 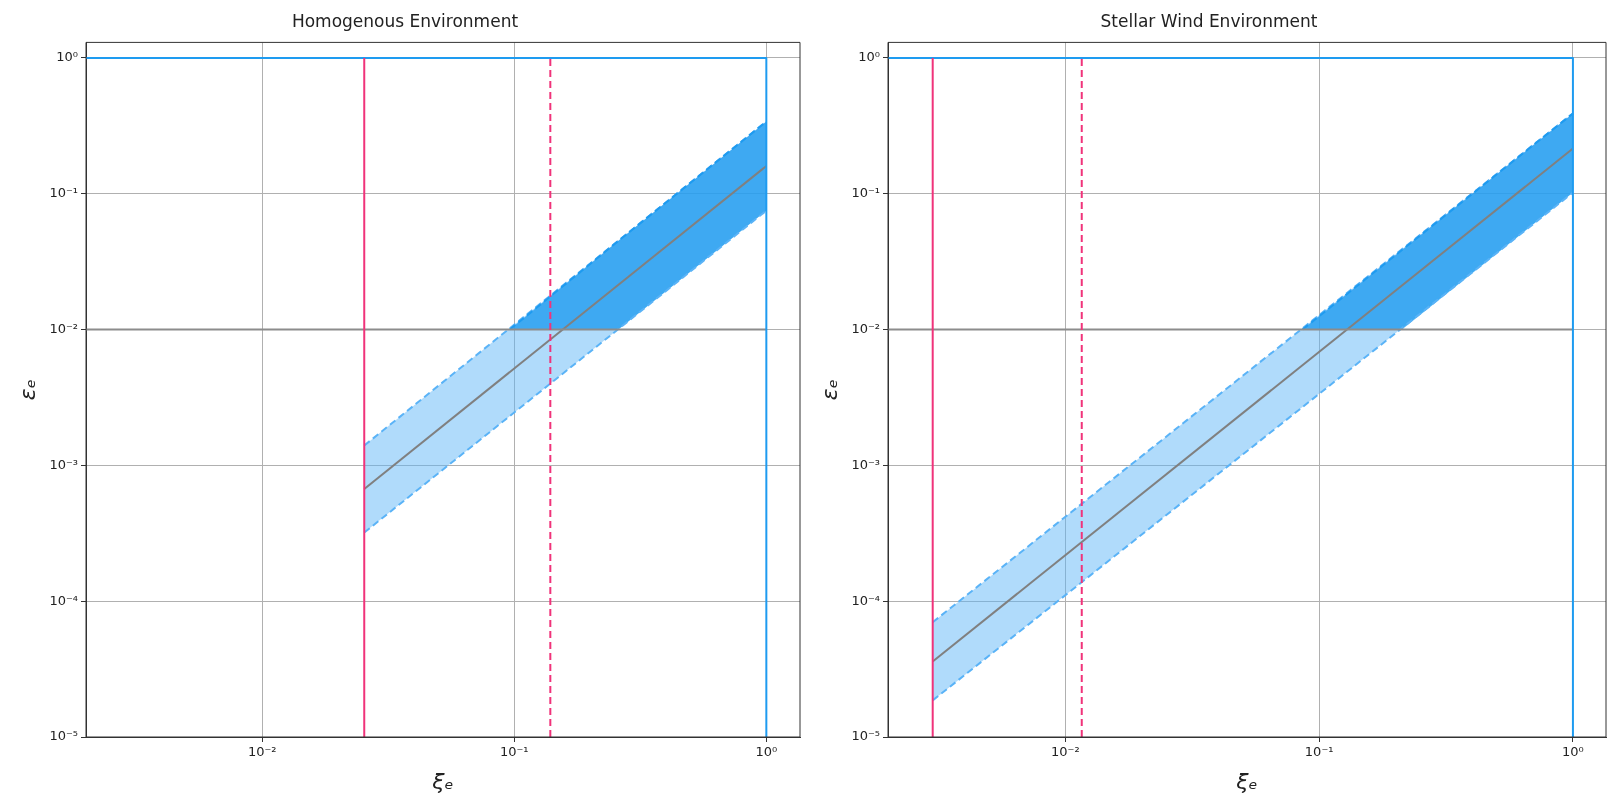 What do you see at coordinates (1209, 20) in the screenshot?
I see `chart-title: Stellar Wind Environment` at bounding box center [1209, 20].